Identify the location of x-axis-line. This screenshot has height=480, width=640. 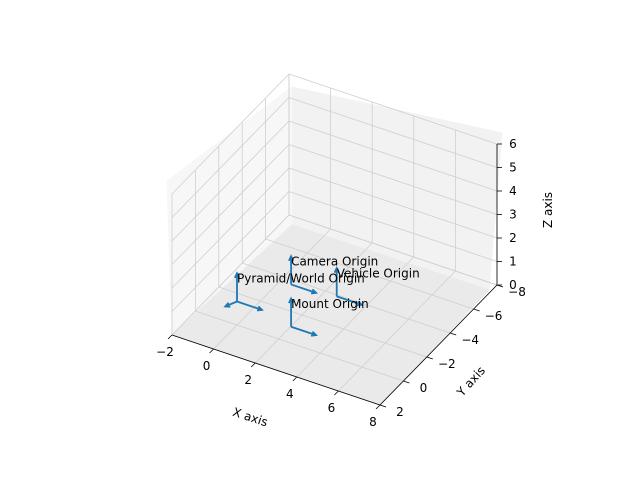
(276, 370).